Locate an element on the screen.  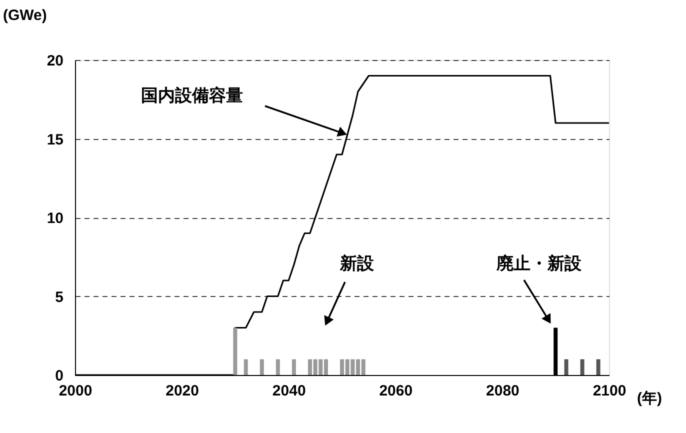
y-tick-label: 0 is located at coordinates (59, 376).